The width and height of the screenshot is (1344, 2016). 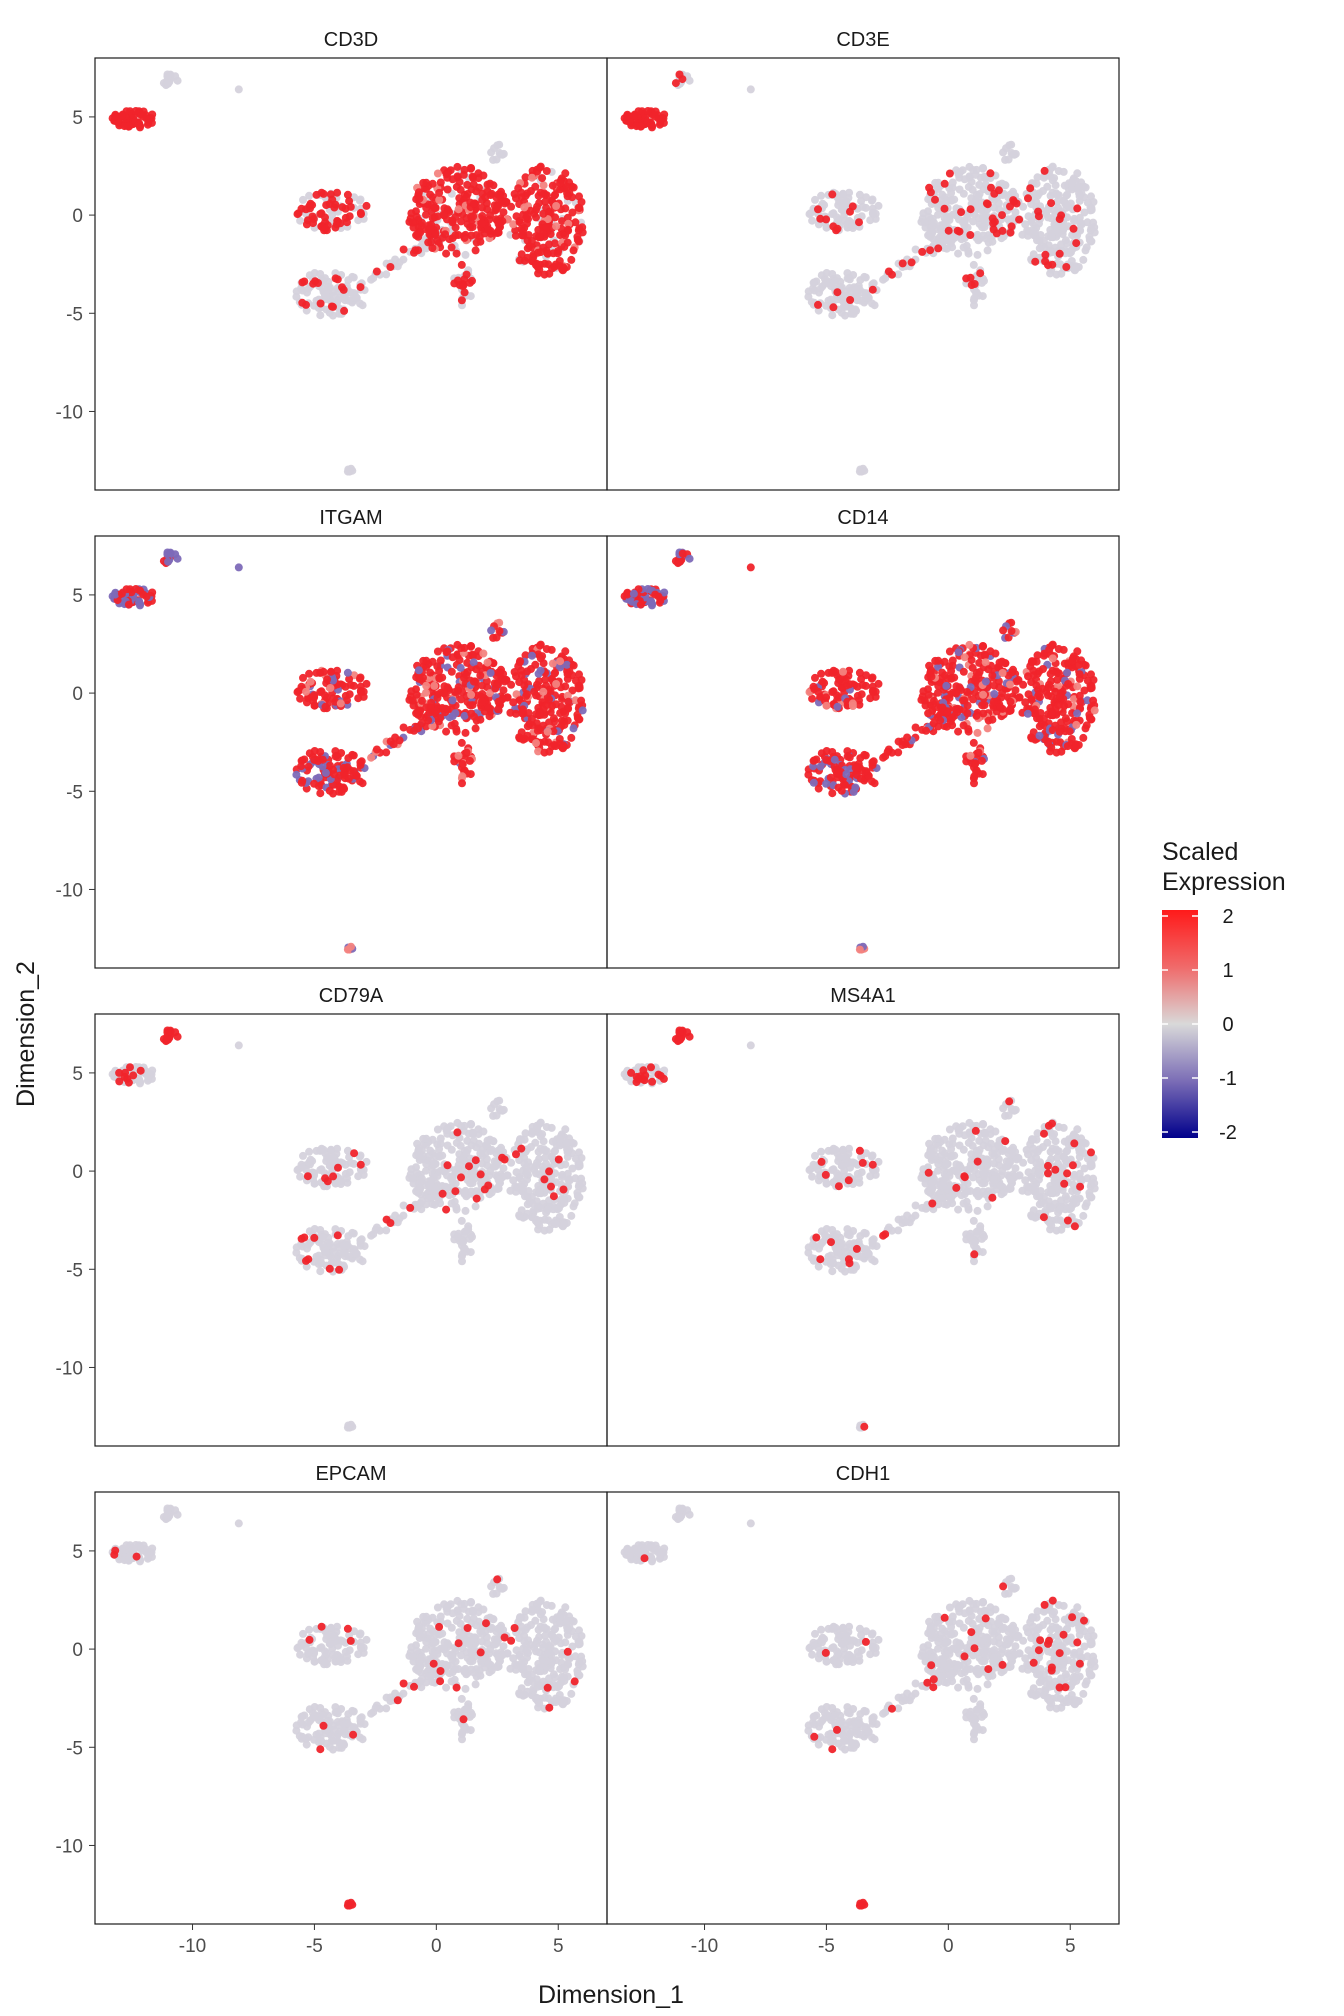 I want to click on panel-title: CD3D, so click(x=351, y=40).